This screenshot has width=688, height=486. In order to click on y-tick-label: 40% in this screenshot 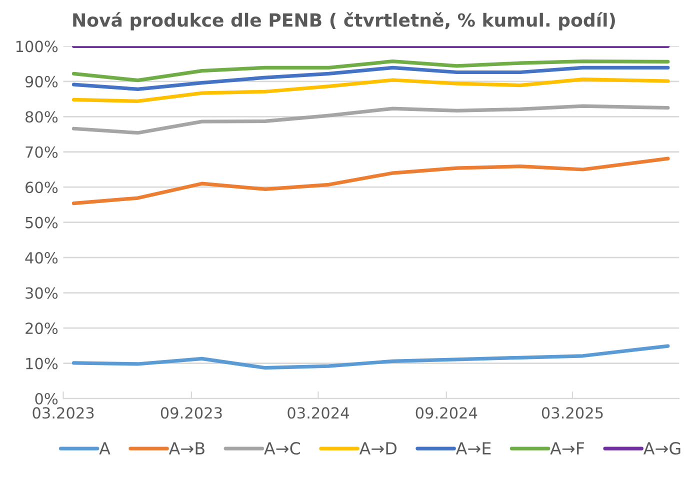, I will do `click(41, 258)`.